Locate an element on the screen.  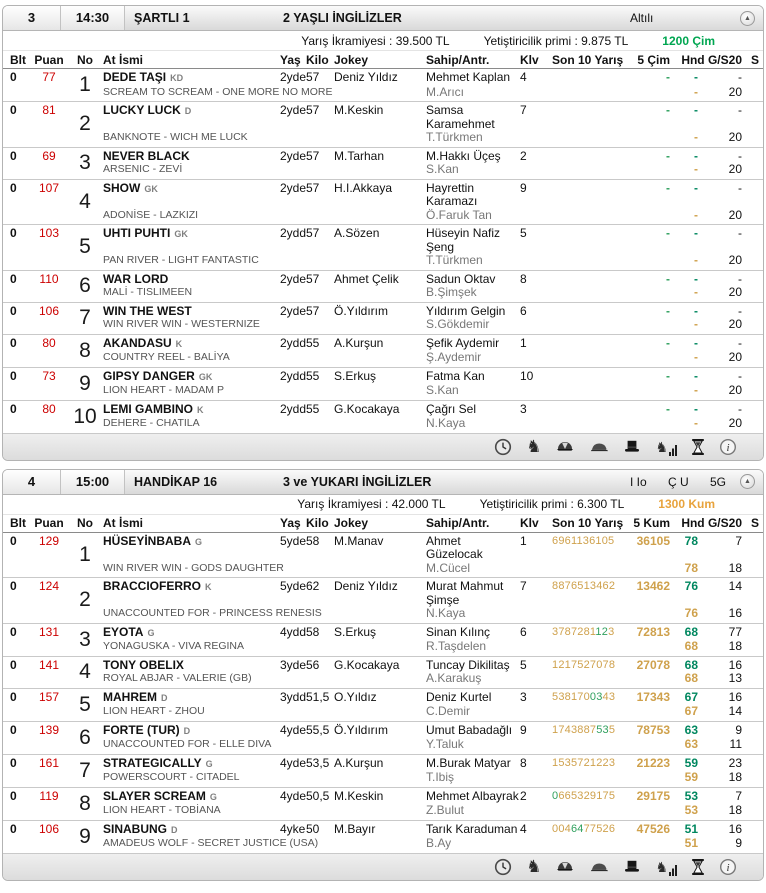
program-number-cell: 1 is located at coordinates (85, 85).